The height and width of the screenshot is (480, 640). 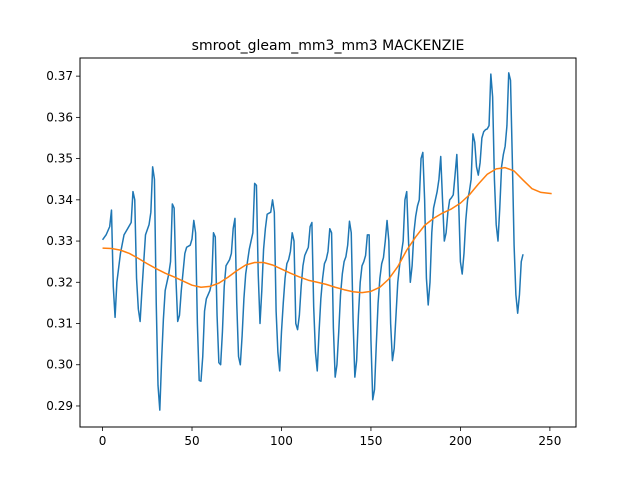 I want to click on y-tick-label: 0.34, so click(x=59, y=200).